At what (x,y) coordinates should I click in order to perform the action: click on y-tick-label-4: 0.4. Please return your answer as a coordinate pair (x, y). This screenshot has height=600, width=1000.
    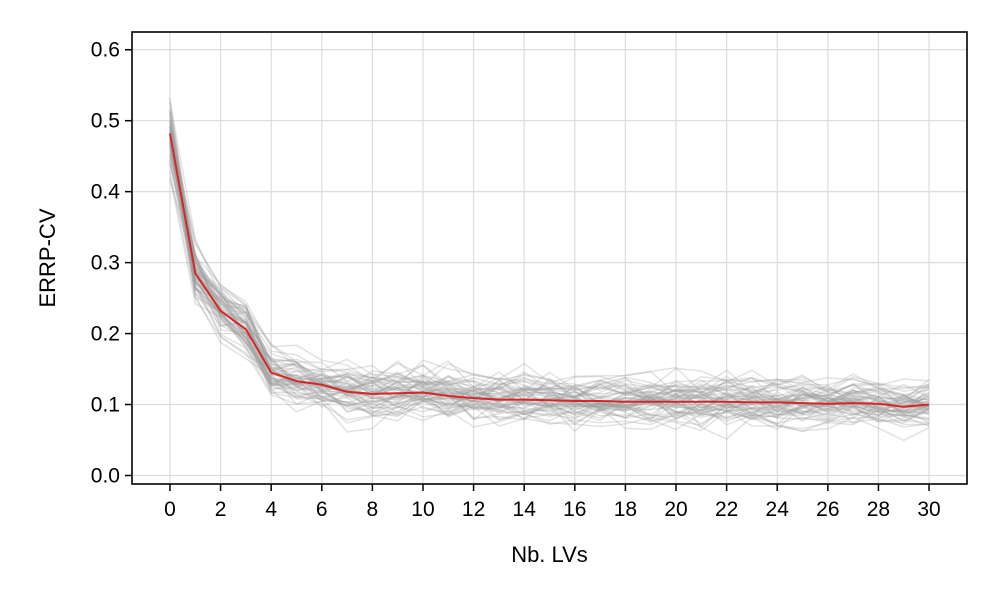
    Looking at the image, I should click on (106, 192).